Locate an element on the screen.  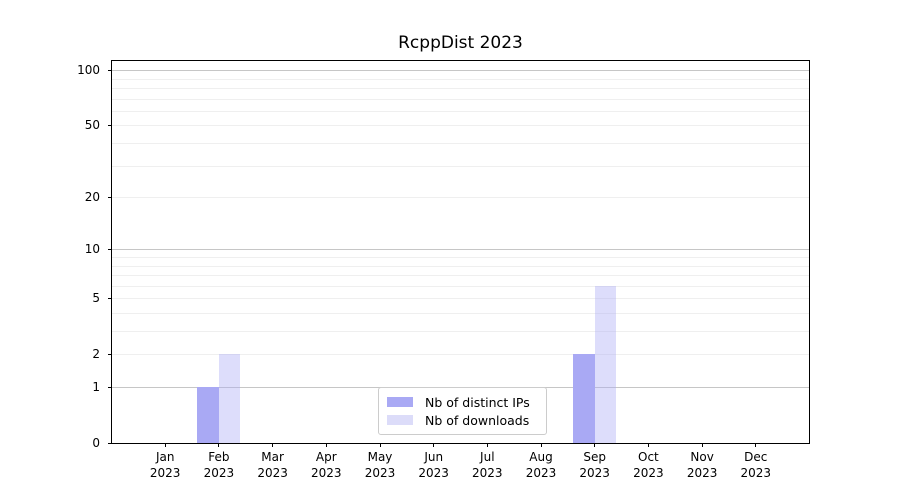
x-tick-label: Oct 2023 is located at coordinates (648, 465).